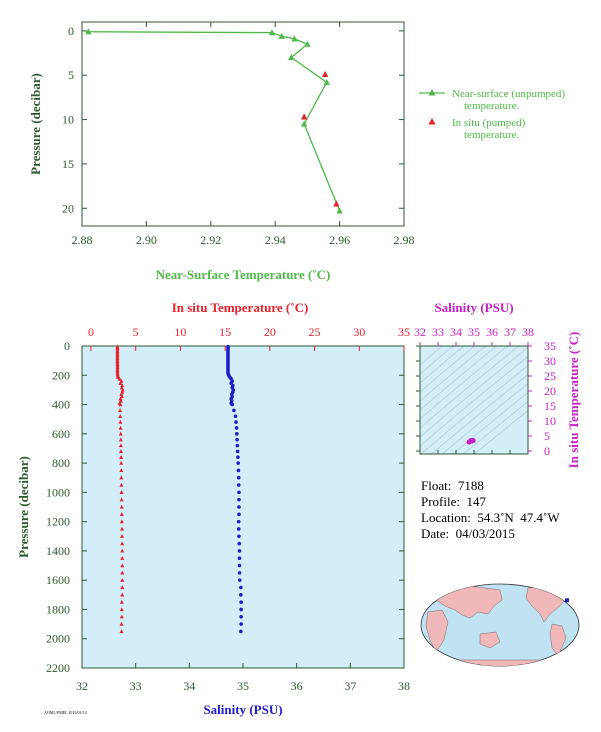  I want to click on profile-date: Date: 04/03/2015, so click(468, 533).